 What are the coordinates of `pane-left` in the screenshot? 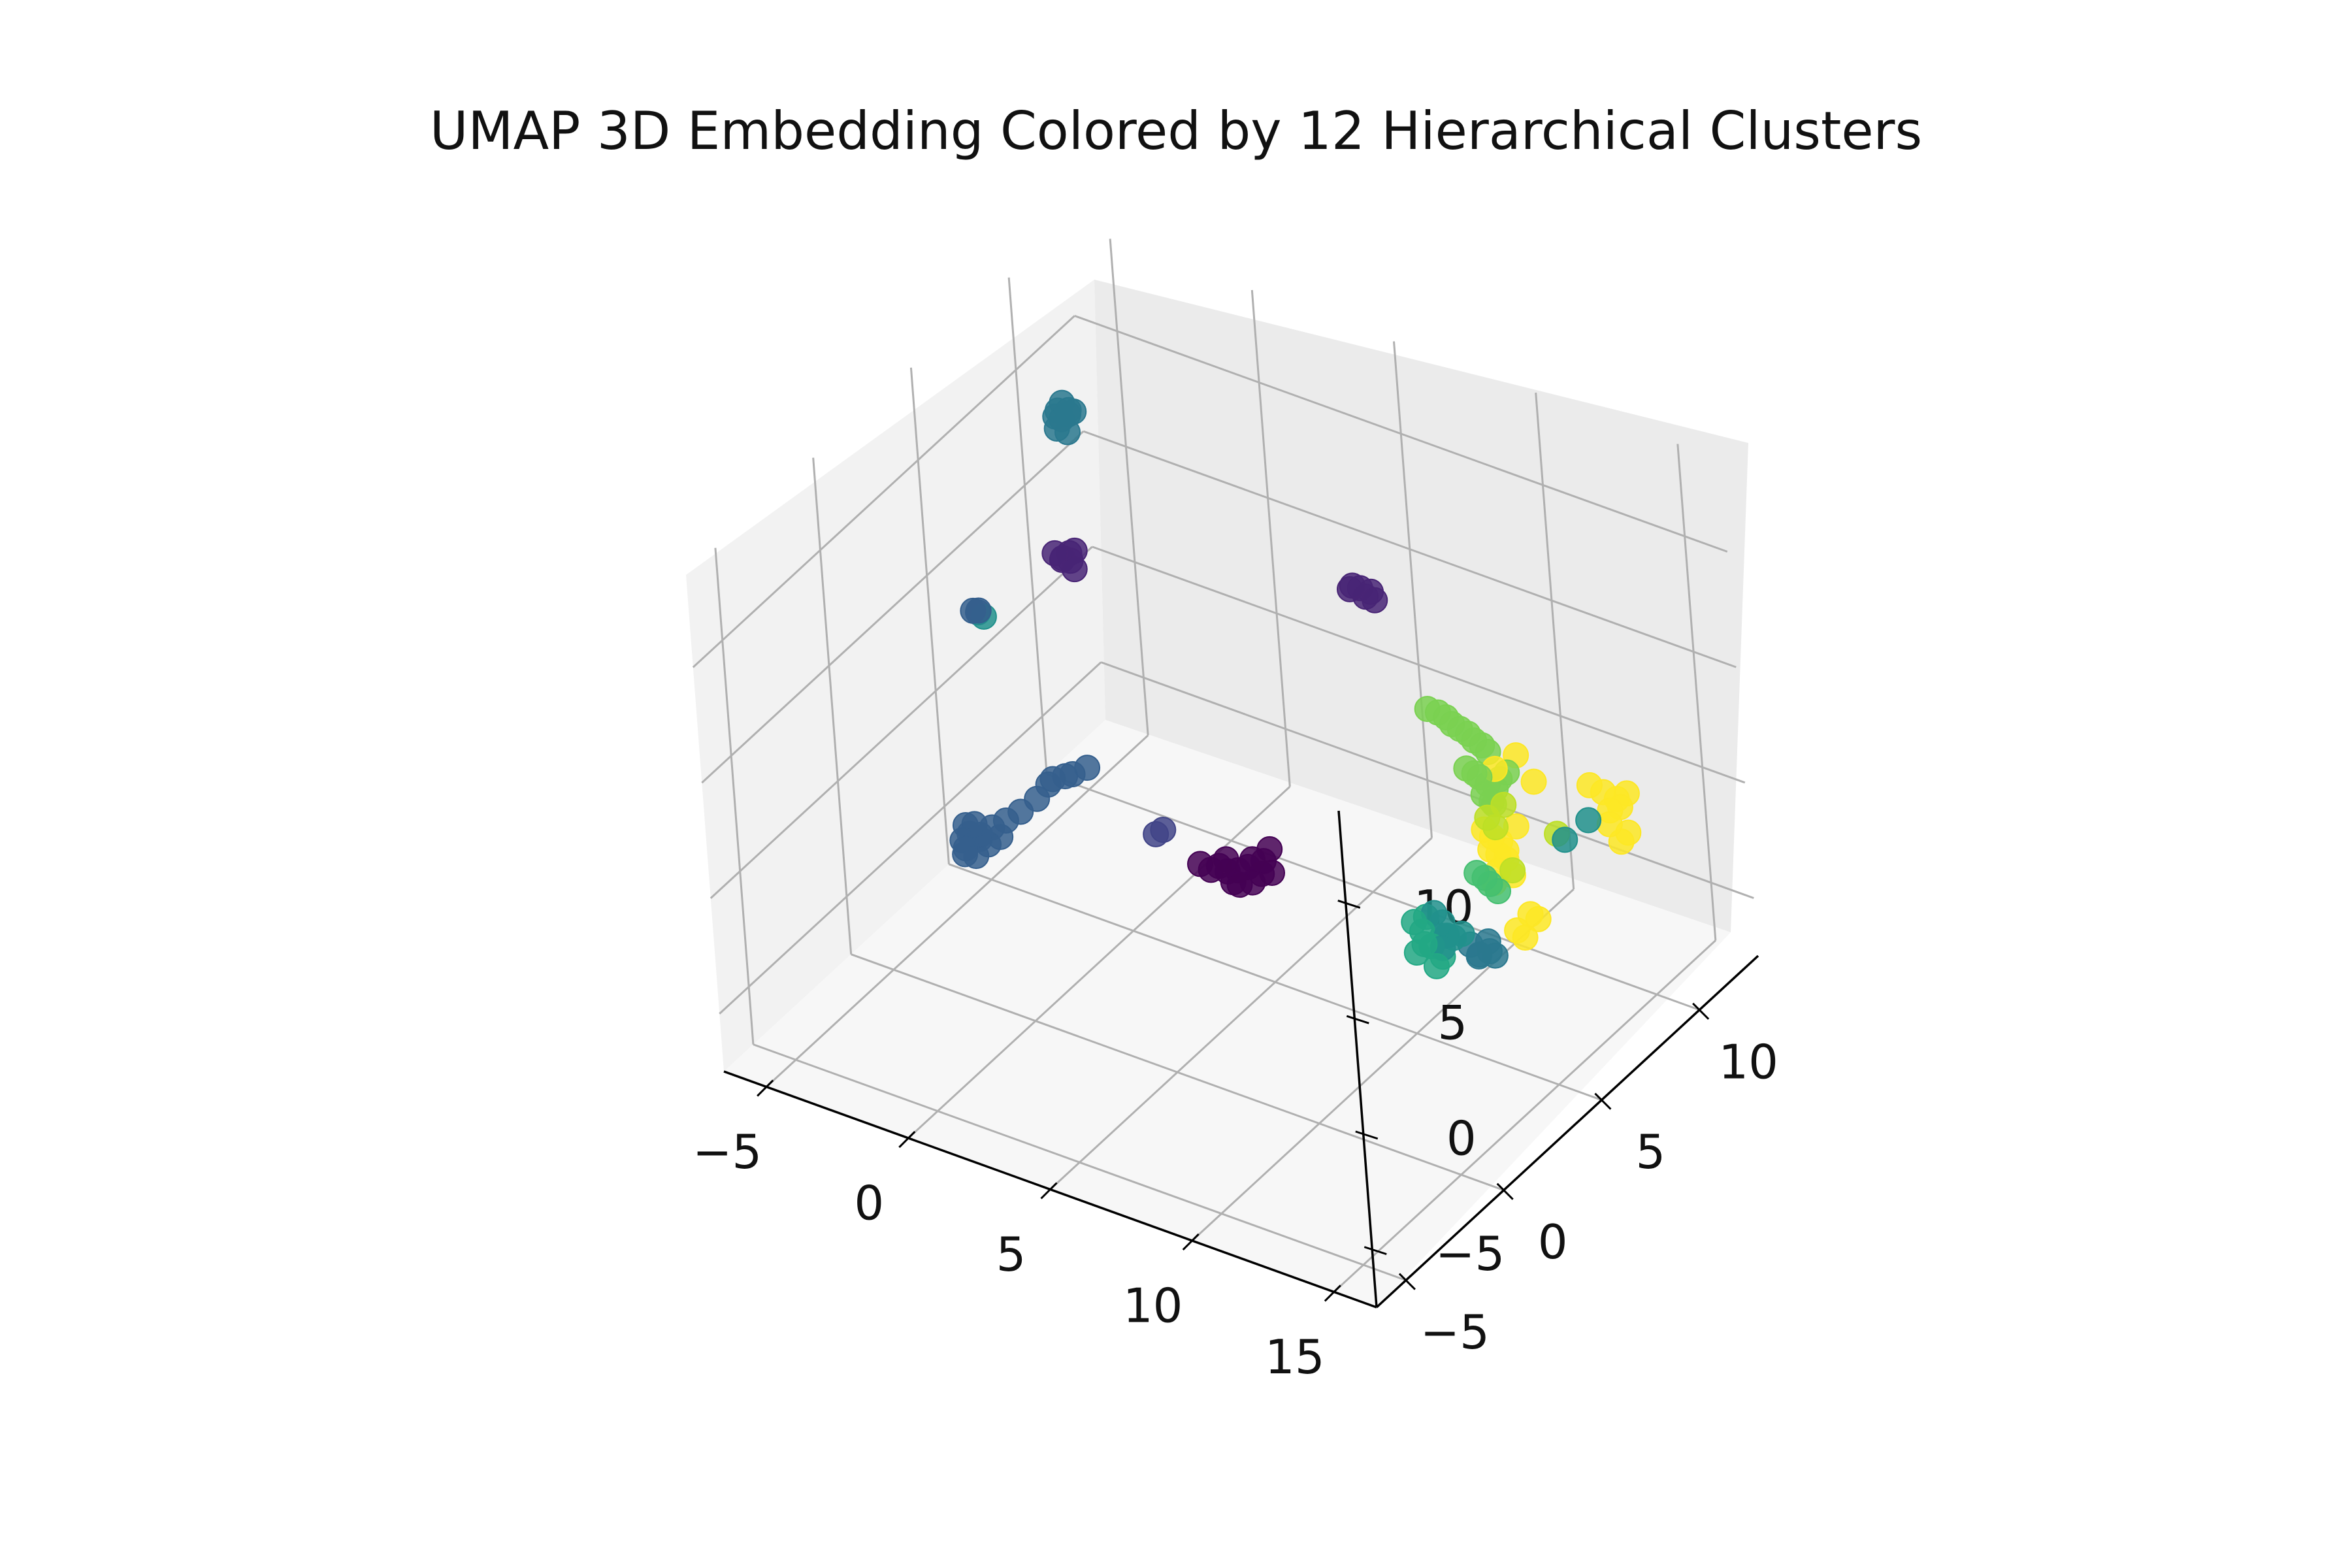 It's located at (895, 675).